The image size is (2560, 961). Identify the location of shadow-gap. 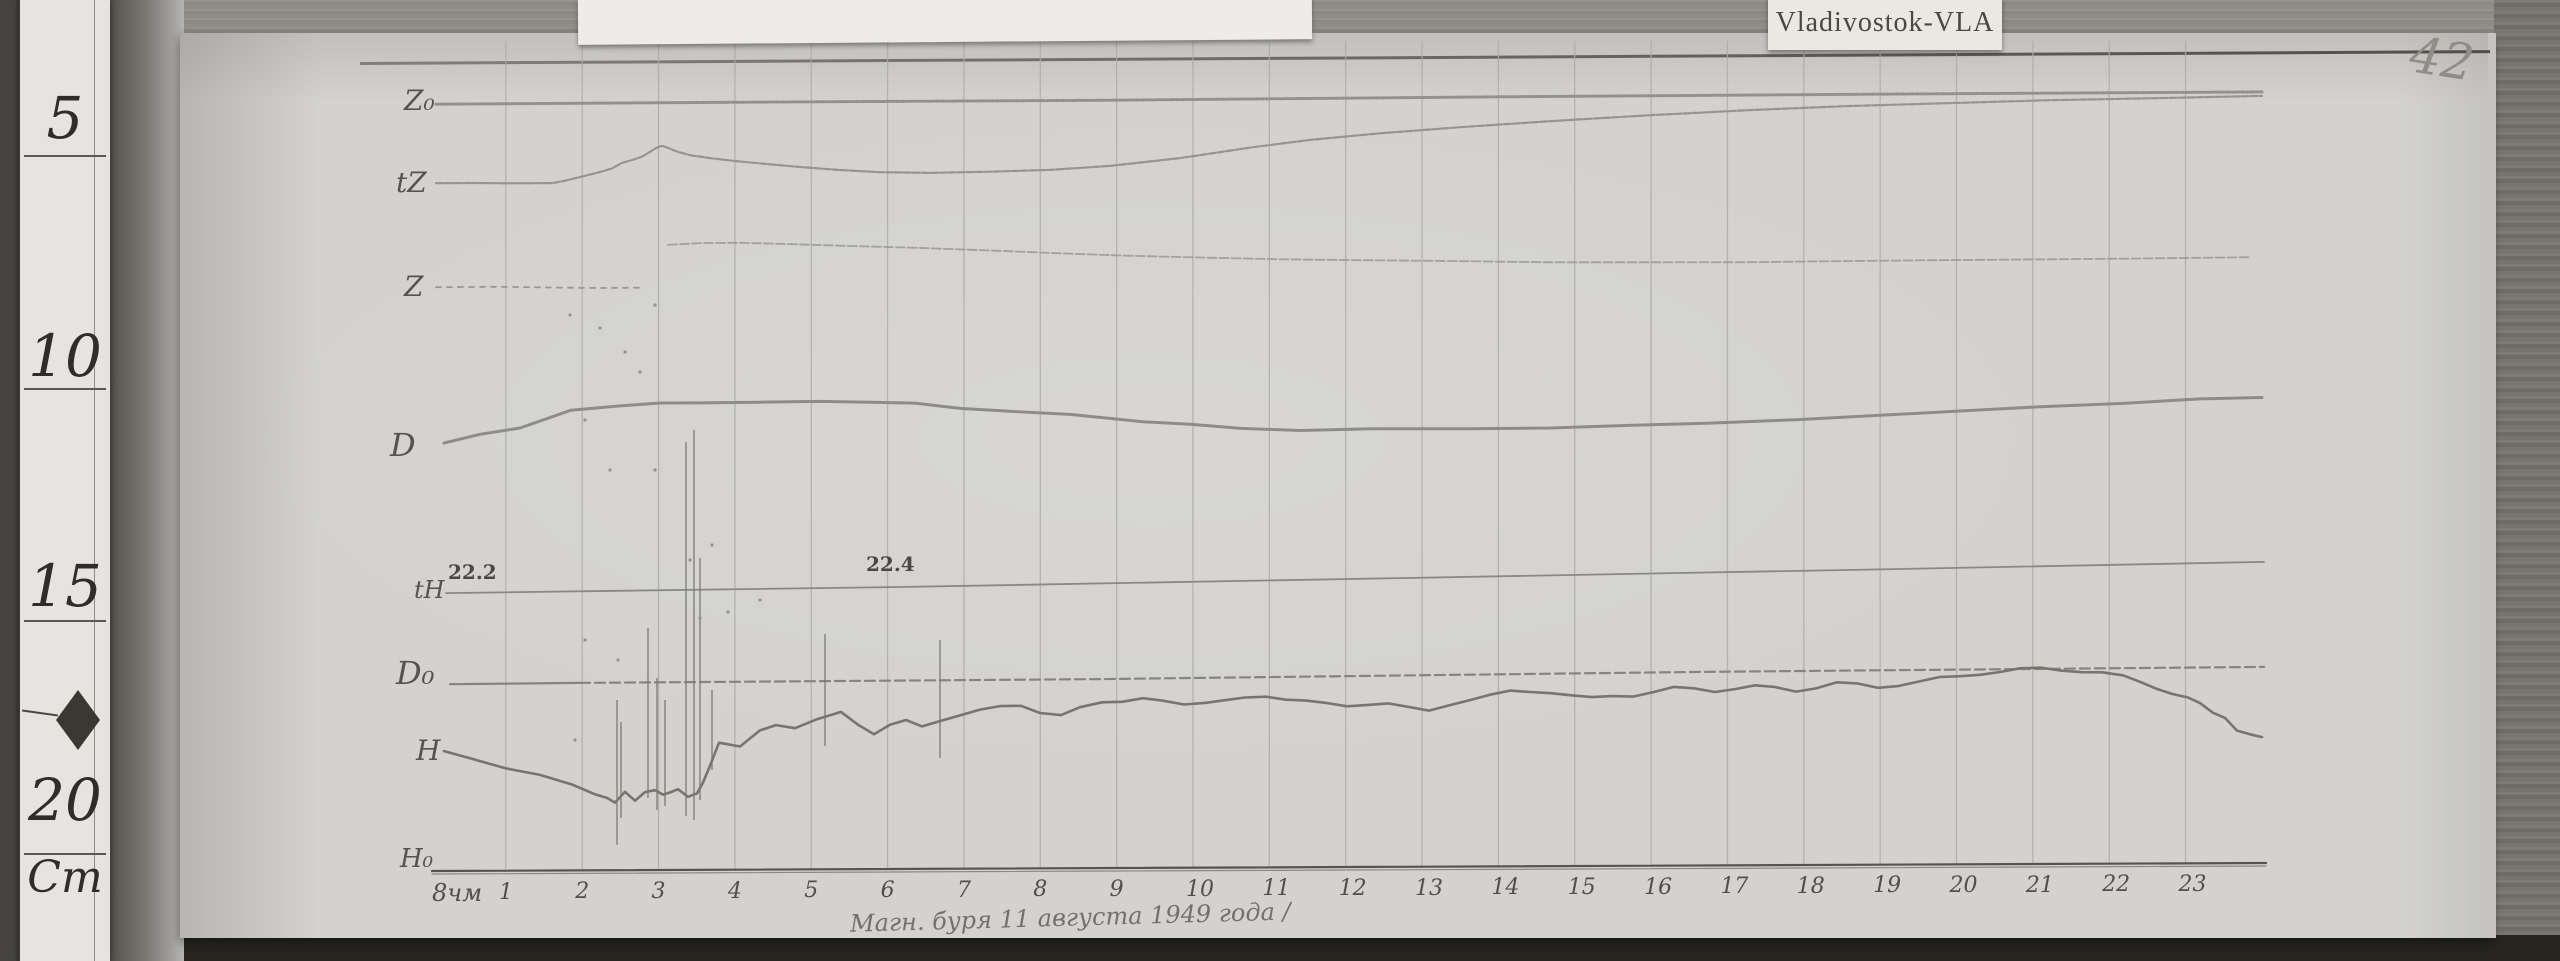
(145, 480).